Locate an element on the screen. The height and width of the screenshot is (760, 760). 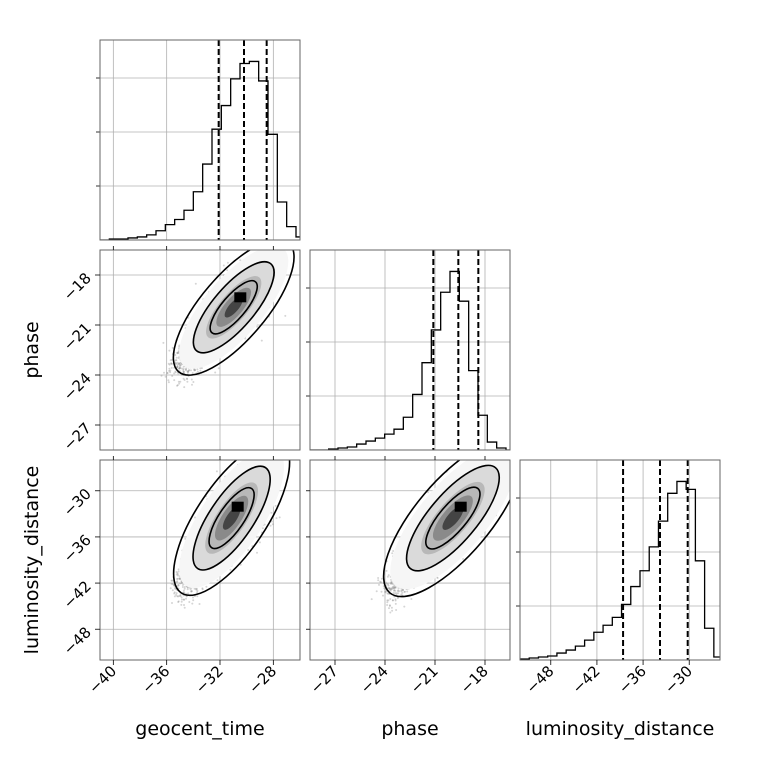
density-panel-geocent_time-luminosity_distance is located at coordinates (200, 560).